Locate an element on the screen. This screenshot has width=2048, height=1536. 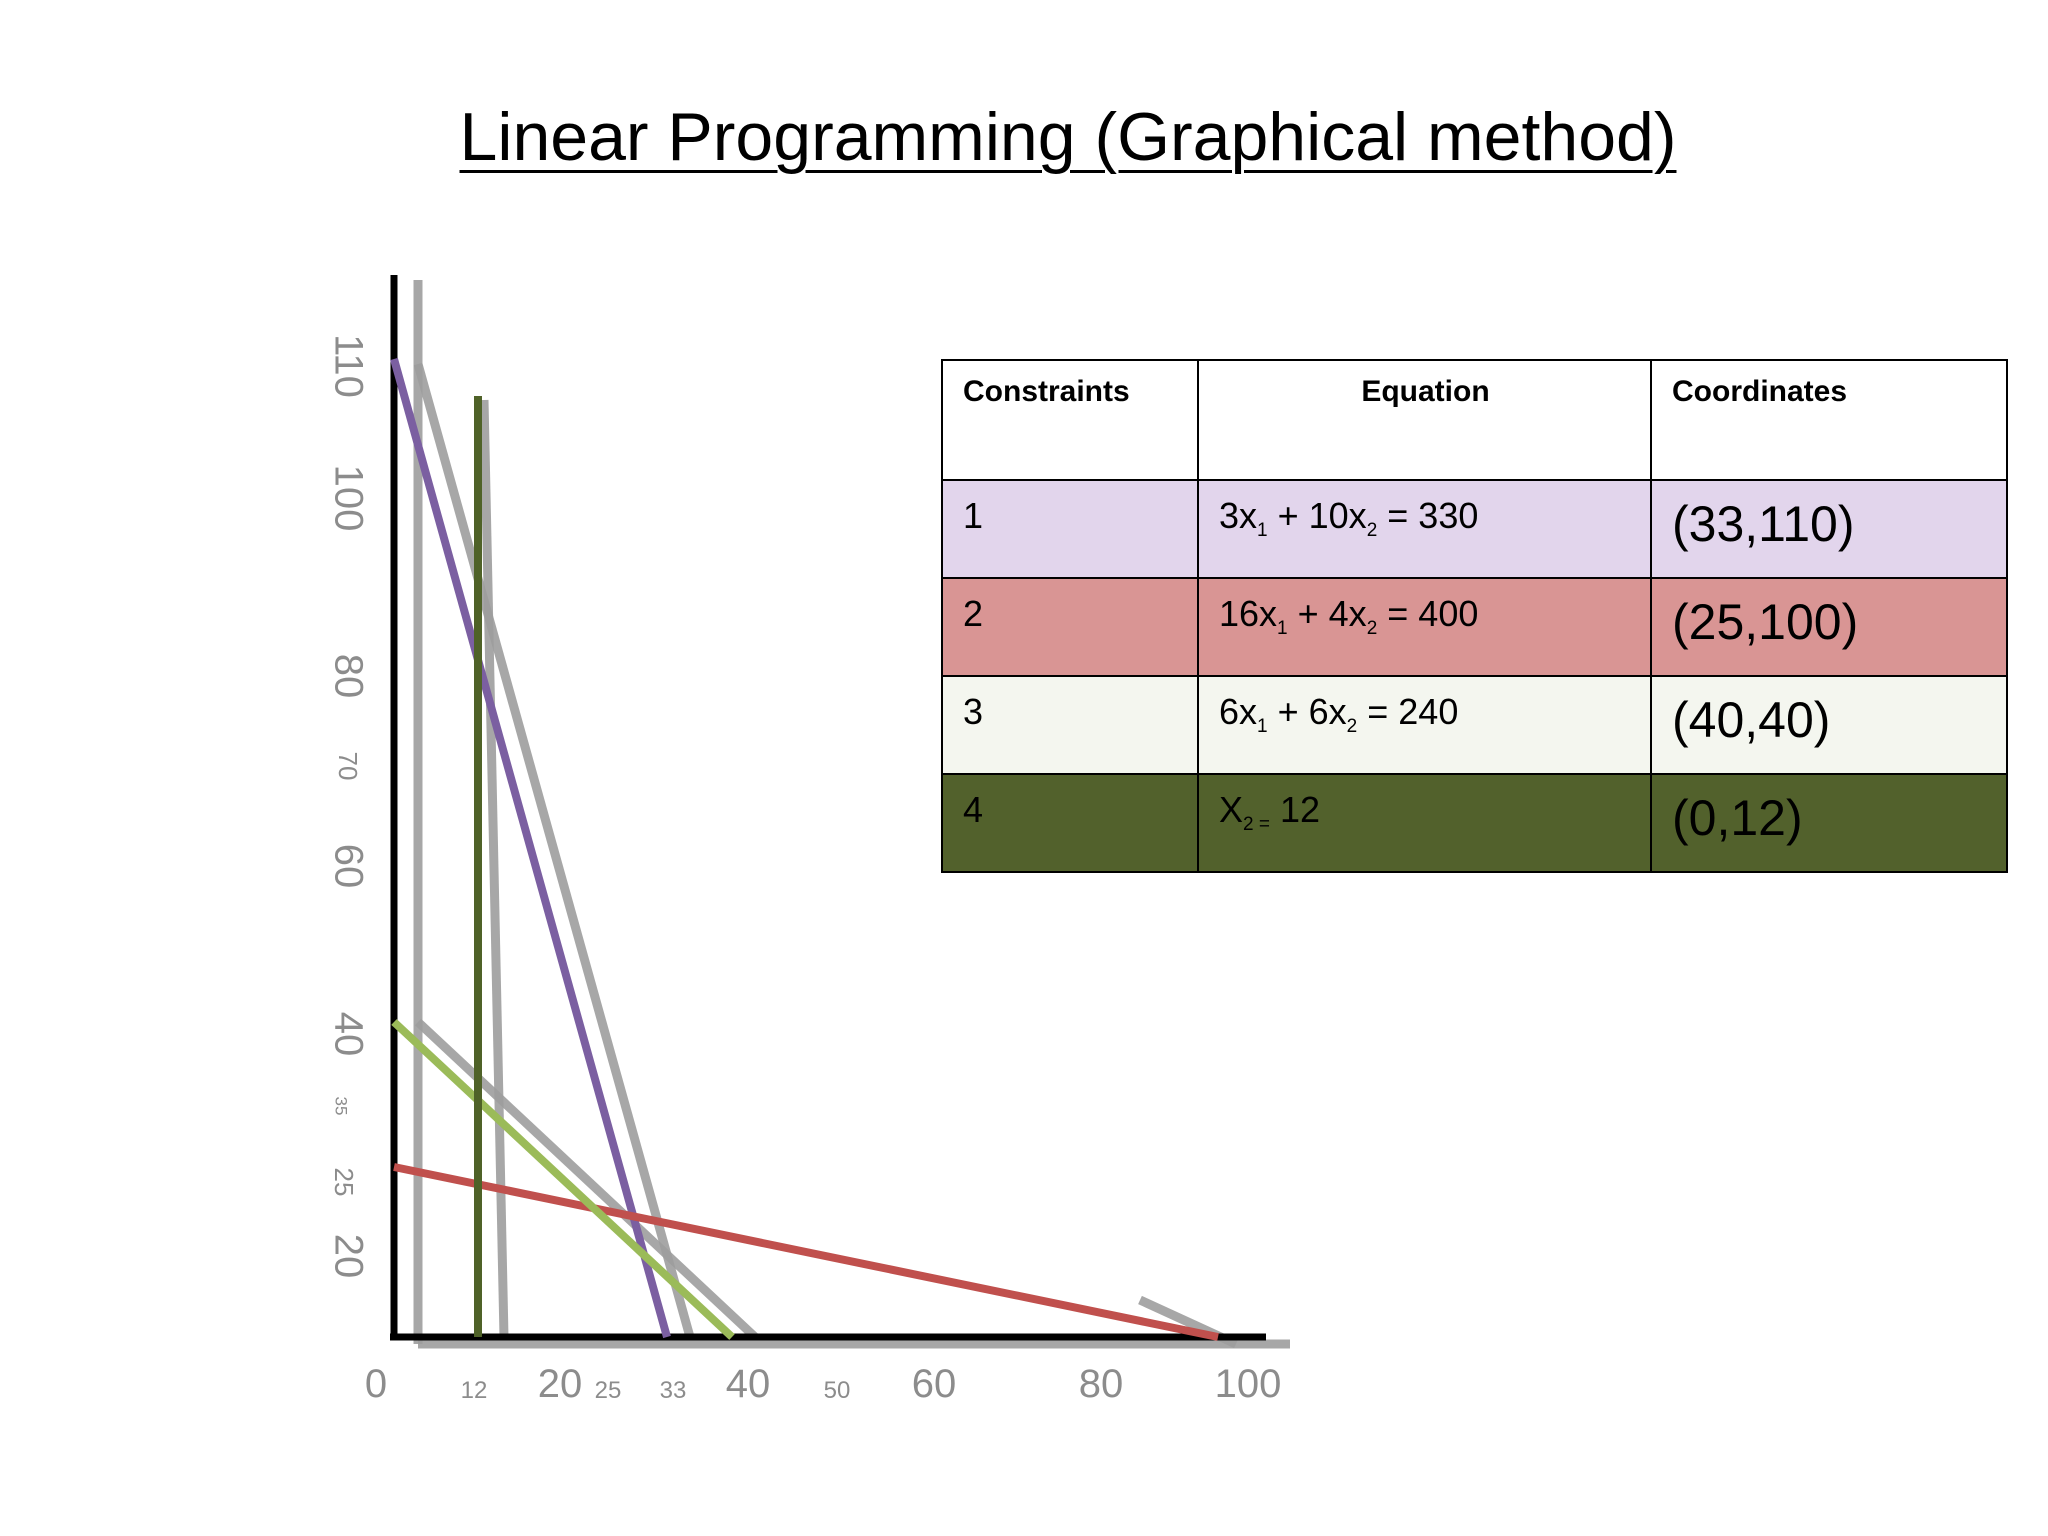
coordinates-cell: (40,40) is located at coordinates (1829, 725).